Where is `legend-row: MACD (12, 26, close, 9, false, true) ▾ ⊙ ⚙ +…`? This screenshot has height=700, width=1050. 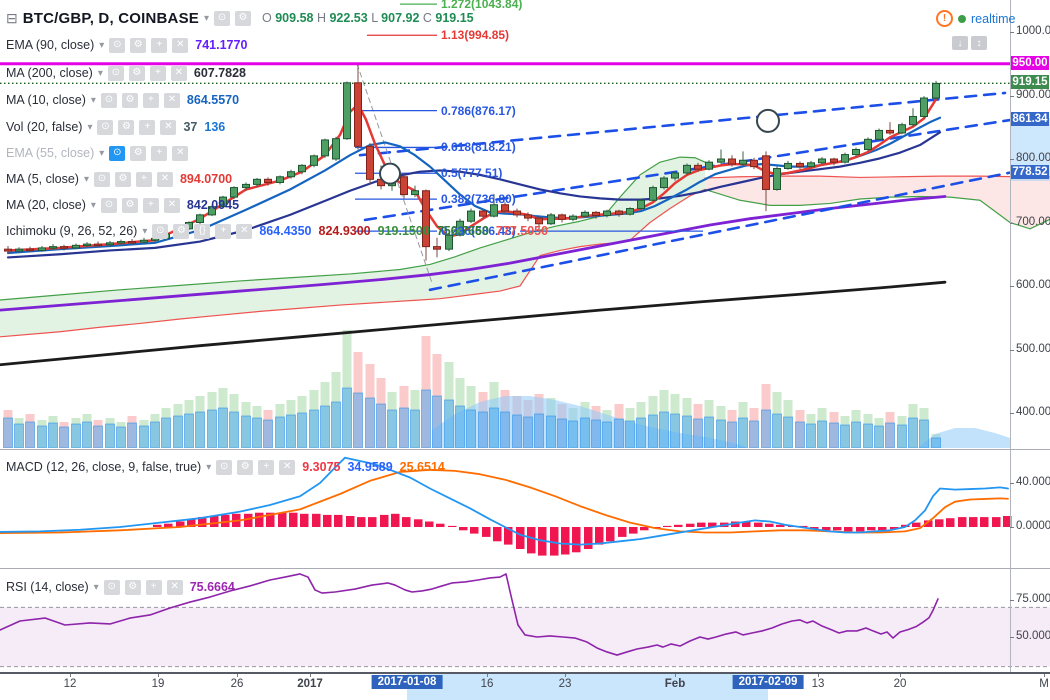 legend-row: MACD (12, 26, close, 9, false, true) ▾ ⊙ ⚙ +… is located at coordinates (225, 467).